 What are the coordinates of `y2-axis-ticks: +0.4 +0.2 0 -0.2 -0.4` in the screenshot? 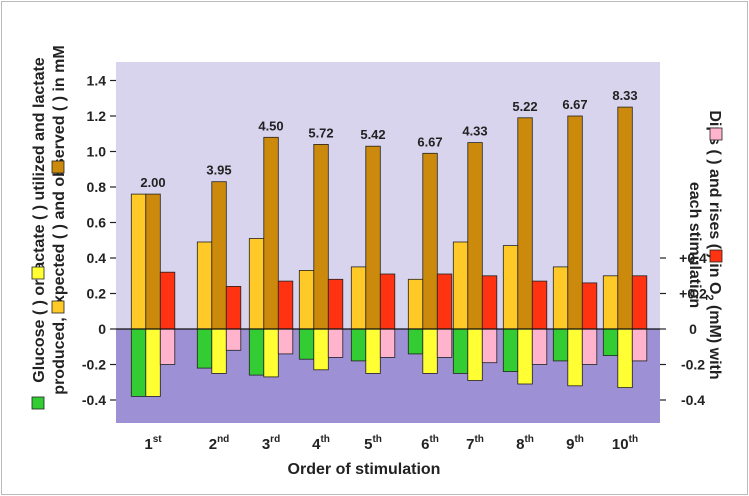 It's located at (683, 329).